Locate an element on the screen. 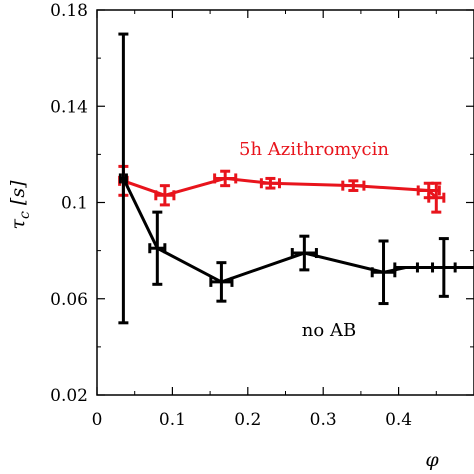 This screenshot has height=474, width=474. x-tick-label: 0.1 is located at coordinates (172, 420).